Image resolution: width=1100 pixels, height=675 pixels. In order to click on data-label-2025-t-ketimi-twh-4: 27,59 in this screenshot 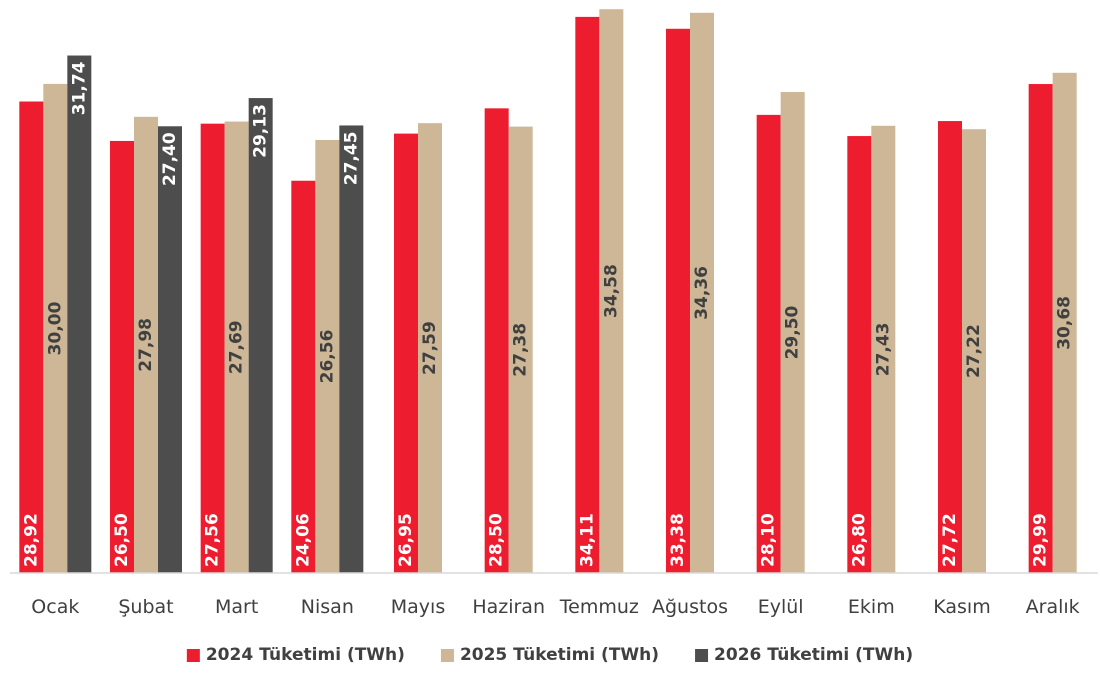, I will do `click(430, 348)`.